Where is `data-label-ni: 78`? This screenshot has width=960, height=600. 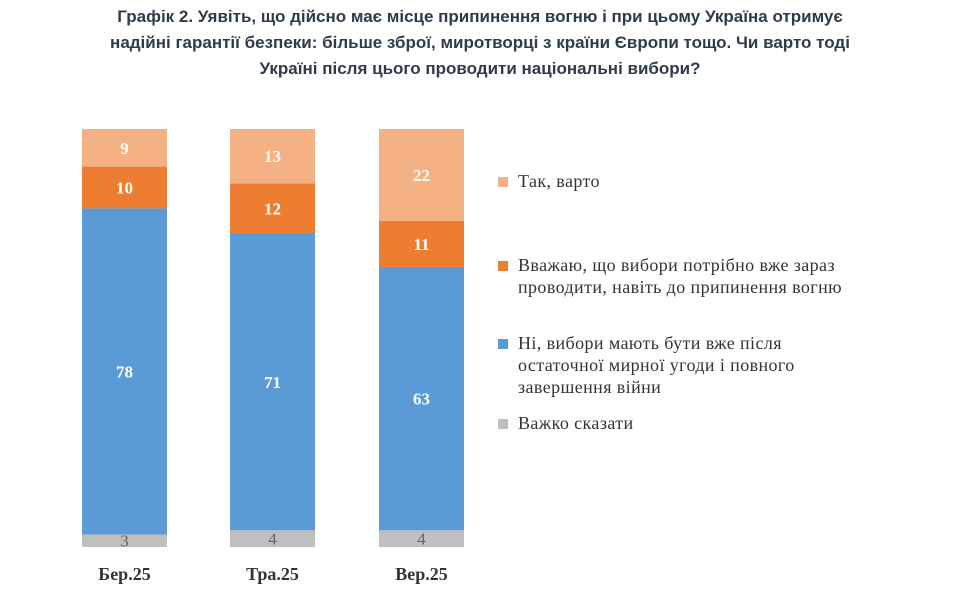
data-label-ni: 78 is located at coordinates (124, 371).